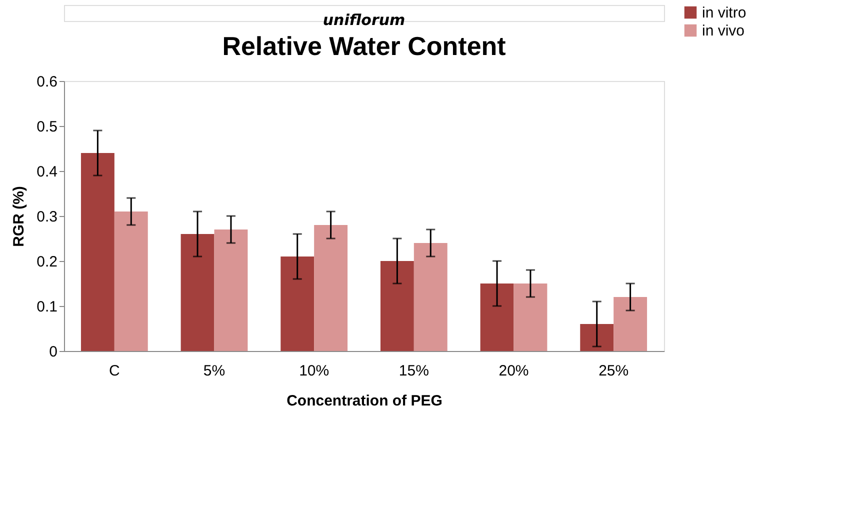 This screenshot has width=867, height=505. What do you see at coordinates (314, 371) in the screenshot?
I see `x-tick-label: 10%` at bounding box center [314, 371].